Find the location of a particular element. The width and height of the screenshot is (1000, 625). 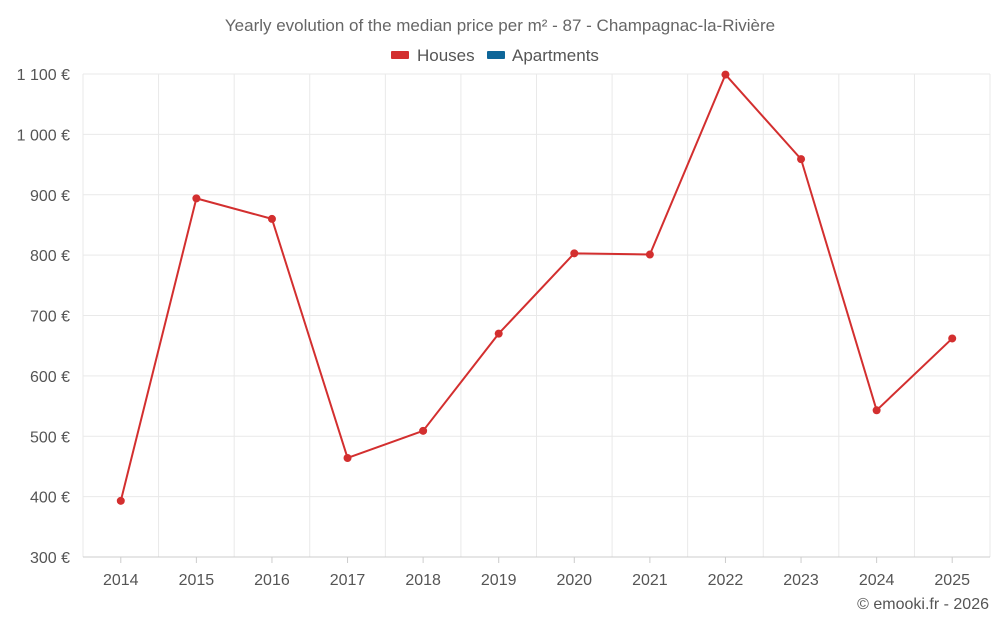

y-tick-label: 500 € is located at coordinates (50, 437).